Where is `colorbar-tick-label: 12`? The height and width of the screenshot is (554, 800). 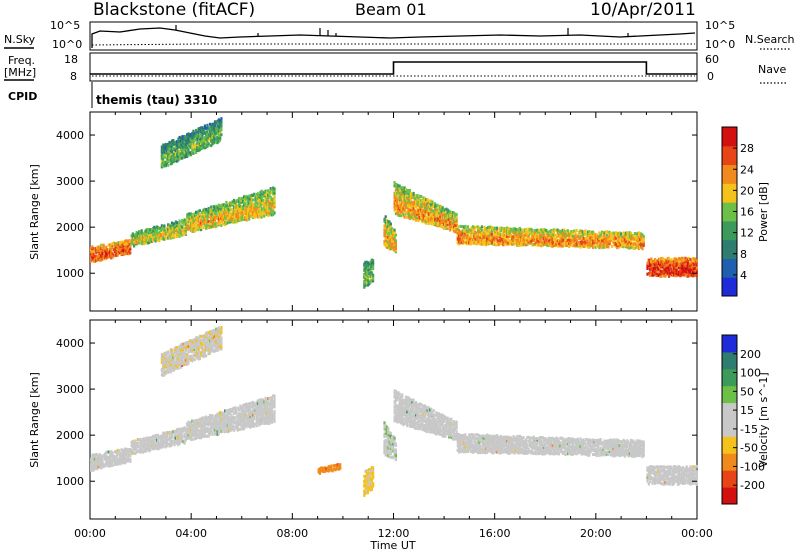
colorbar-tick-label: 12 is located at coordinates (747, 233).